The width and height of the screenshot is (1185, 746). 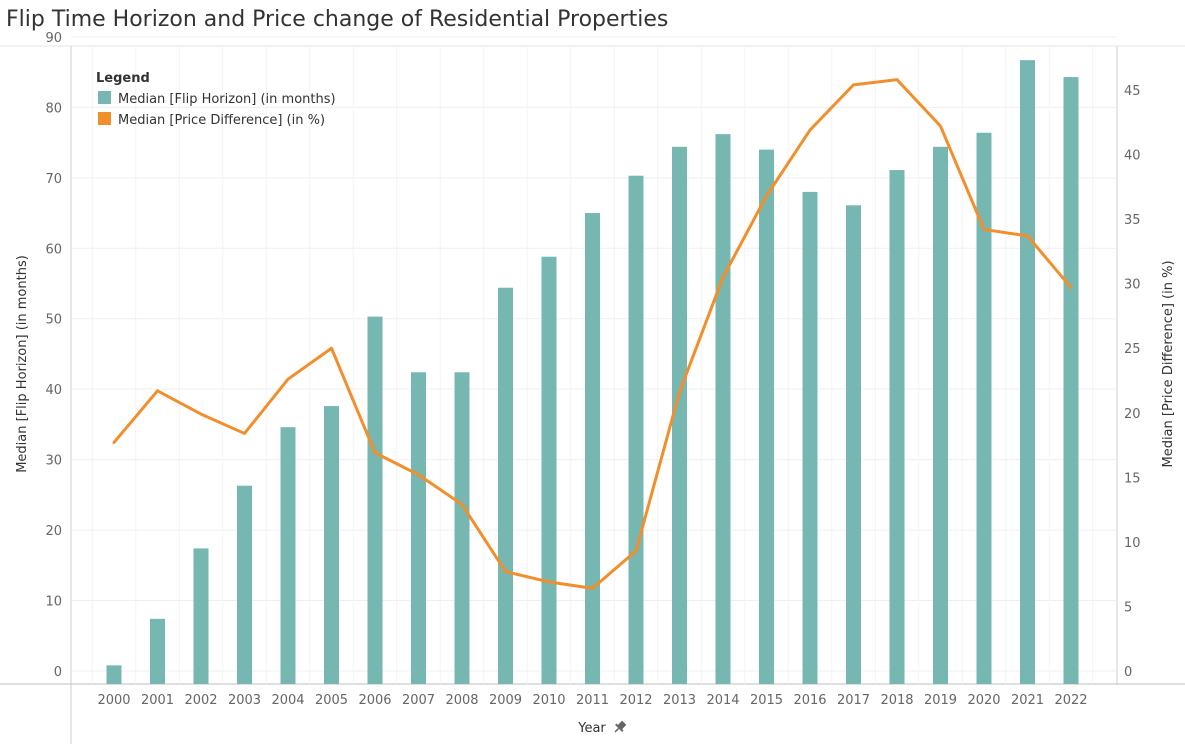 What do you see at coordinates (418, 700) in the screenshot?
I see `x-tick-label: 2007` at bounding box center [418, 700].